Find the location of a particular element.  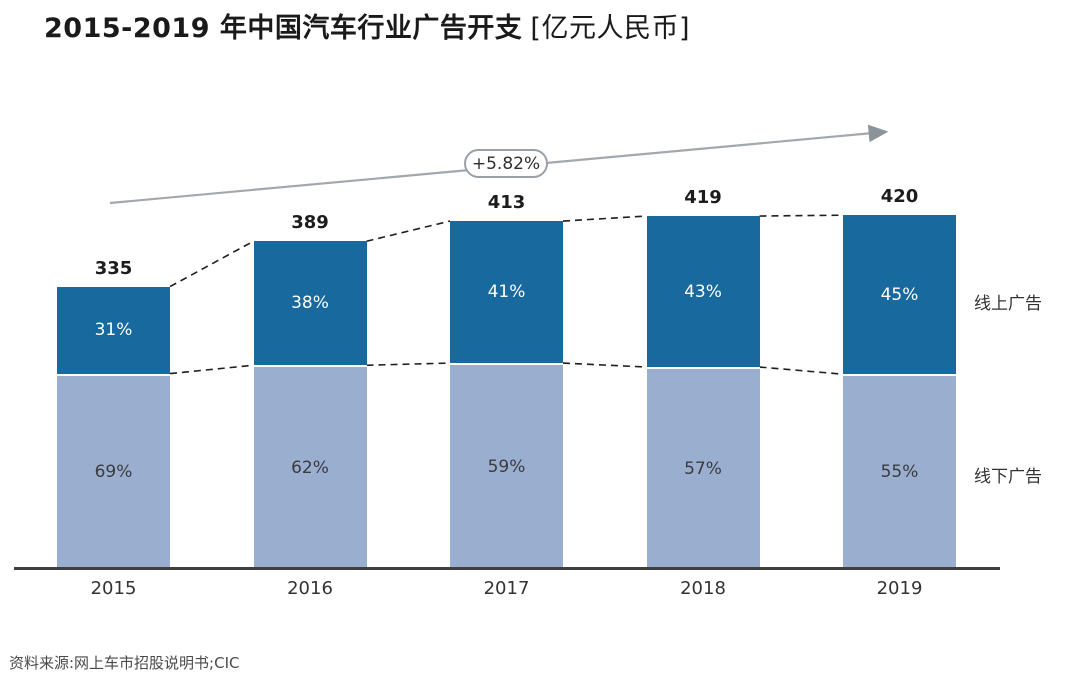

online-pct-label: 31% is located at coordinates (113, 330).